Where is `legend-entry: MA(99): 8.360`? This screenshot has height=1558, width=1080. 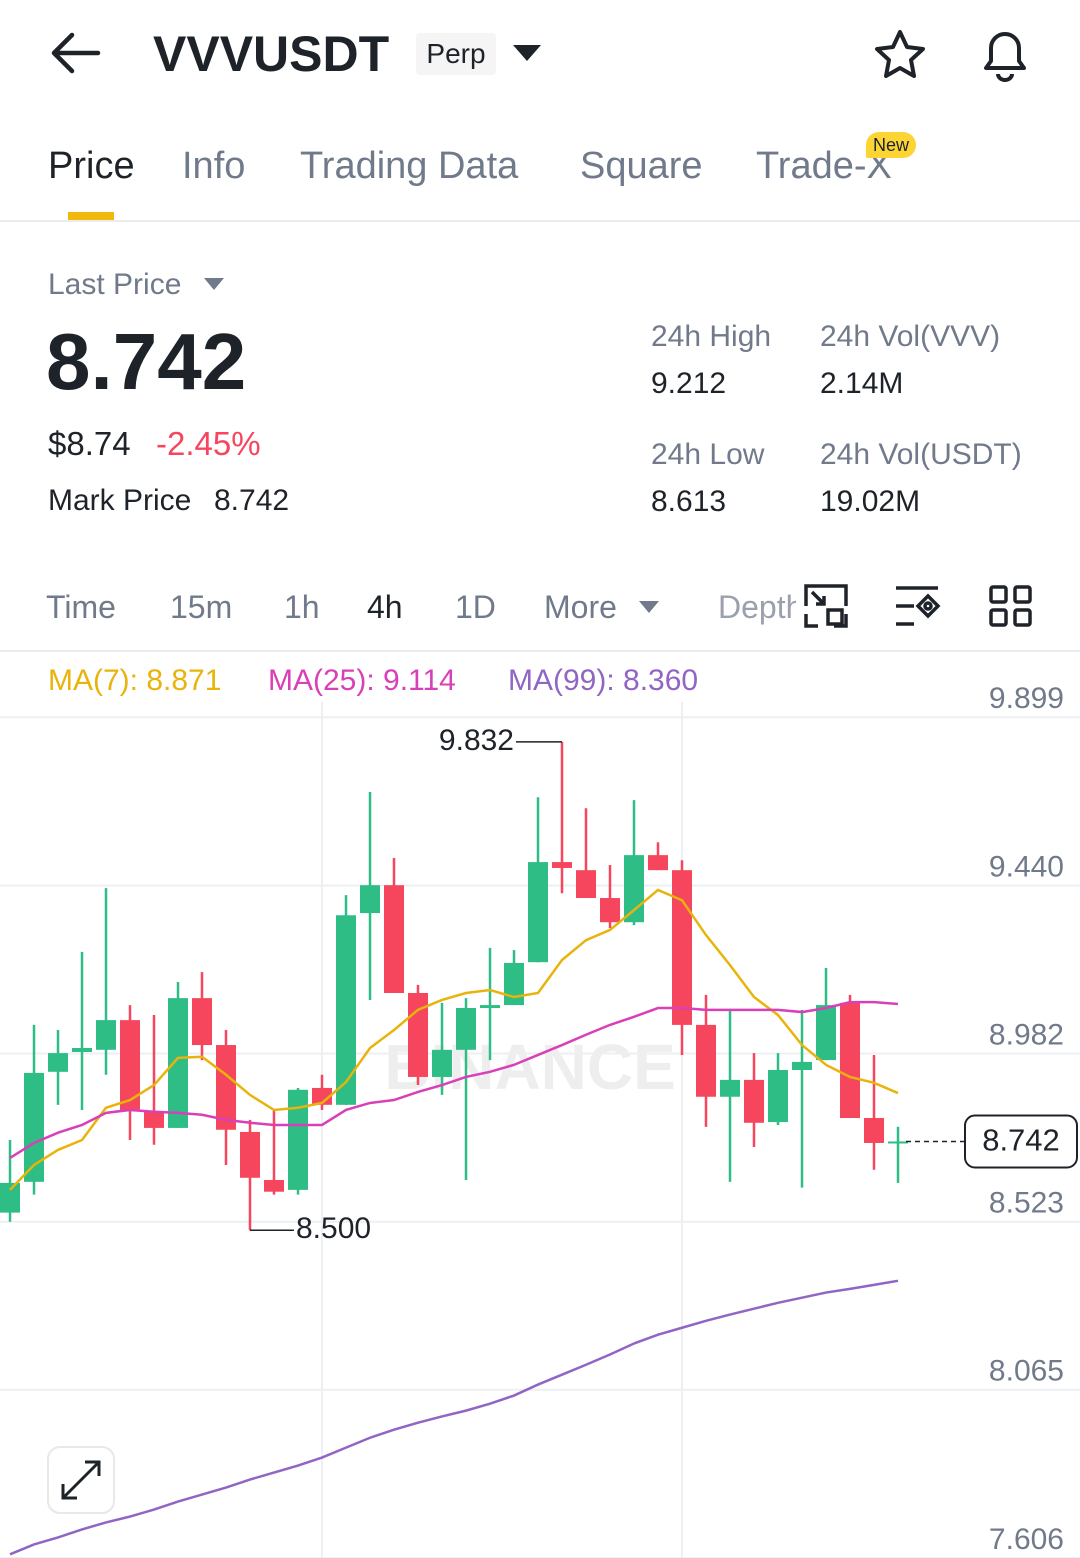
legend-entry: MA(99): 8.360 is located at coordinates (603, 680).